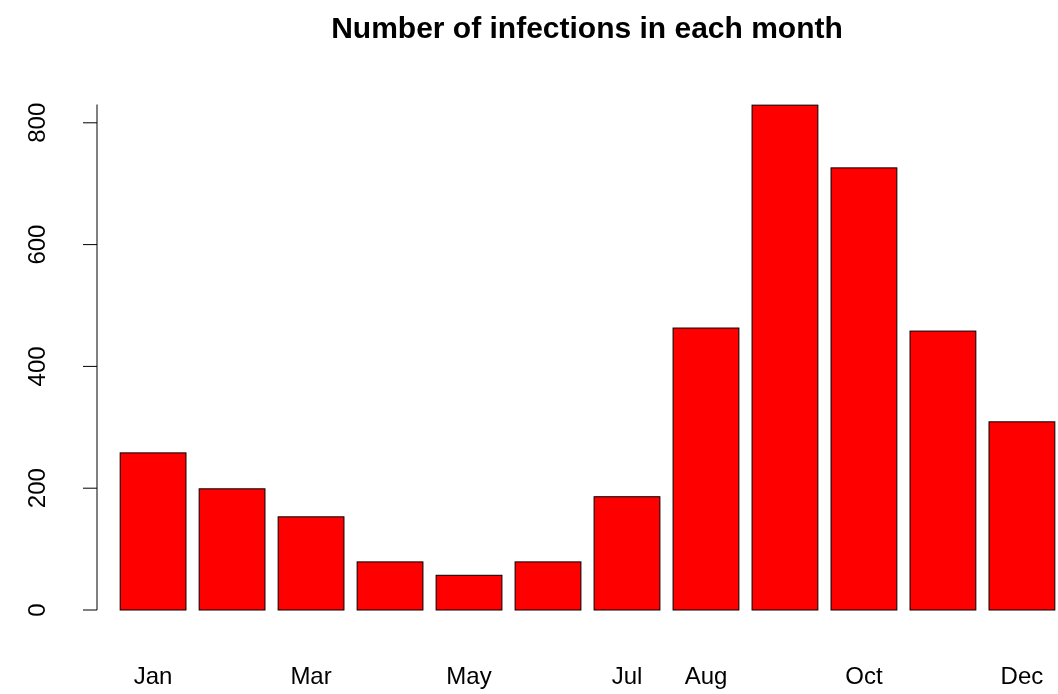  What do you see at coordinates (36, 366) in the screenshot?
I see `y-tick-label: 400` at bounding box center [36, 366].